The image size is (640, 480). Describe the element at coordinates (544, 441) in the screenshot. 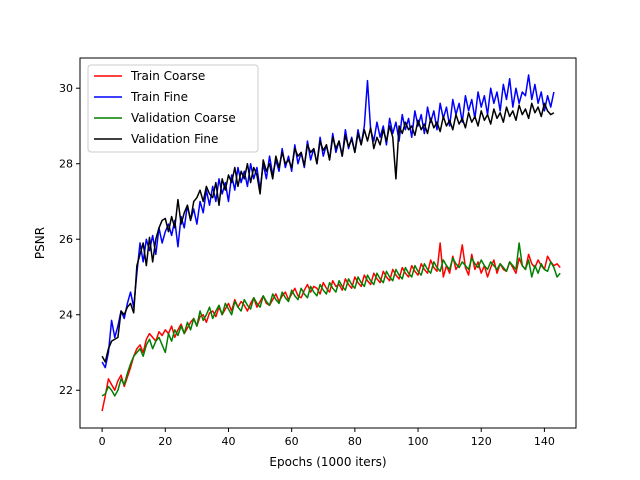

I see `x-tick-label: 140` at that location.